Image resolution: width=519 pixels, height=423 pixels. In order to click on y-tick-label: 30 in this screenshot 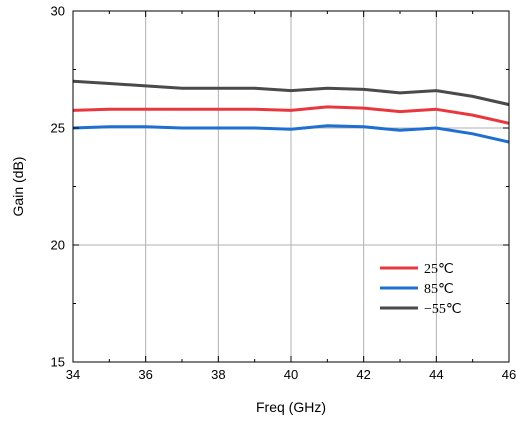, I will do `click(58, 11)`.